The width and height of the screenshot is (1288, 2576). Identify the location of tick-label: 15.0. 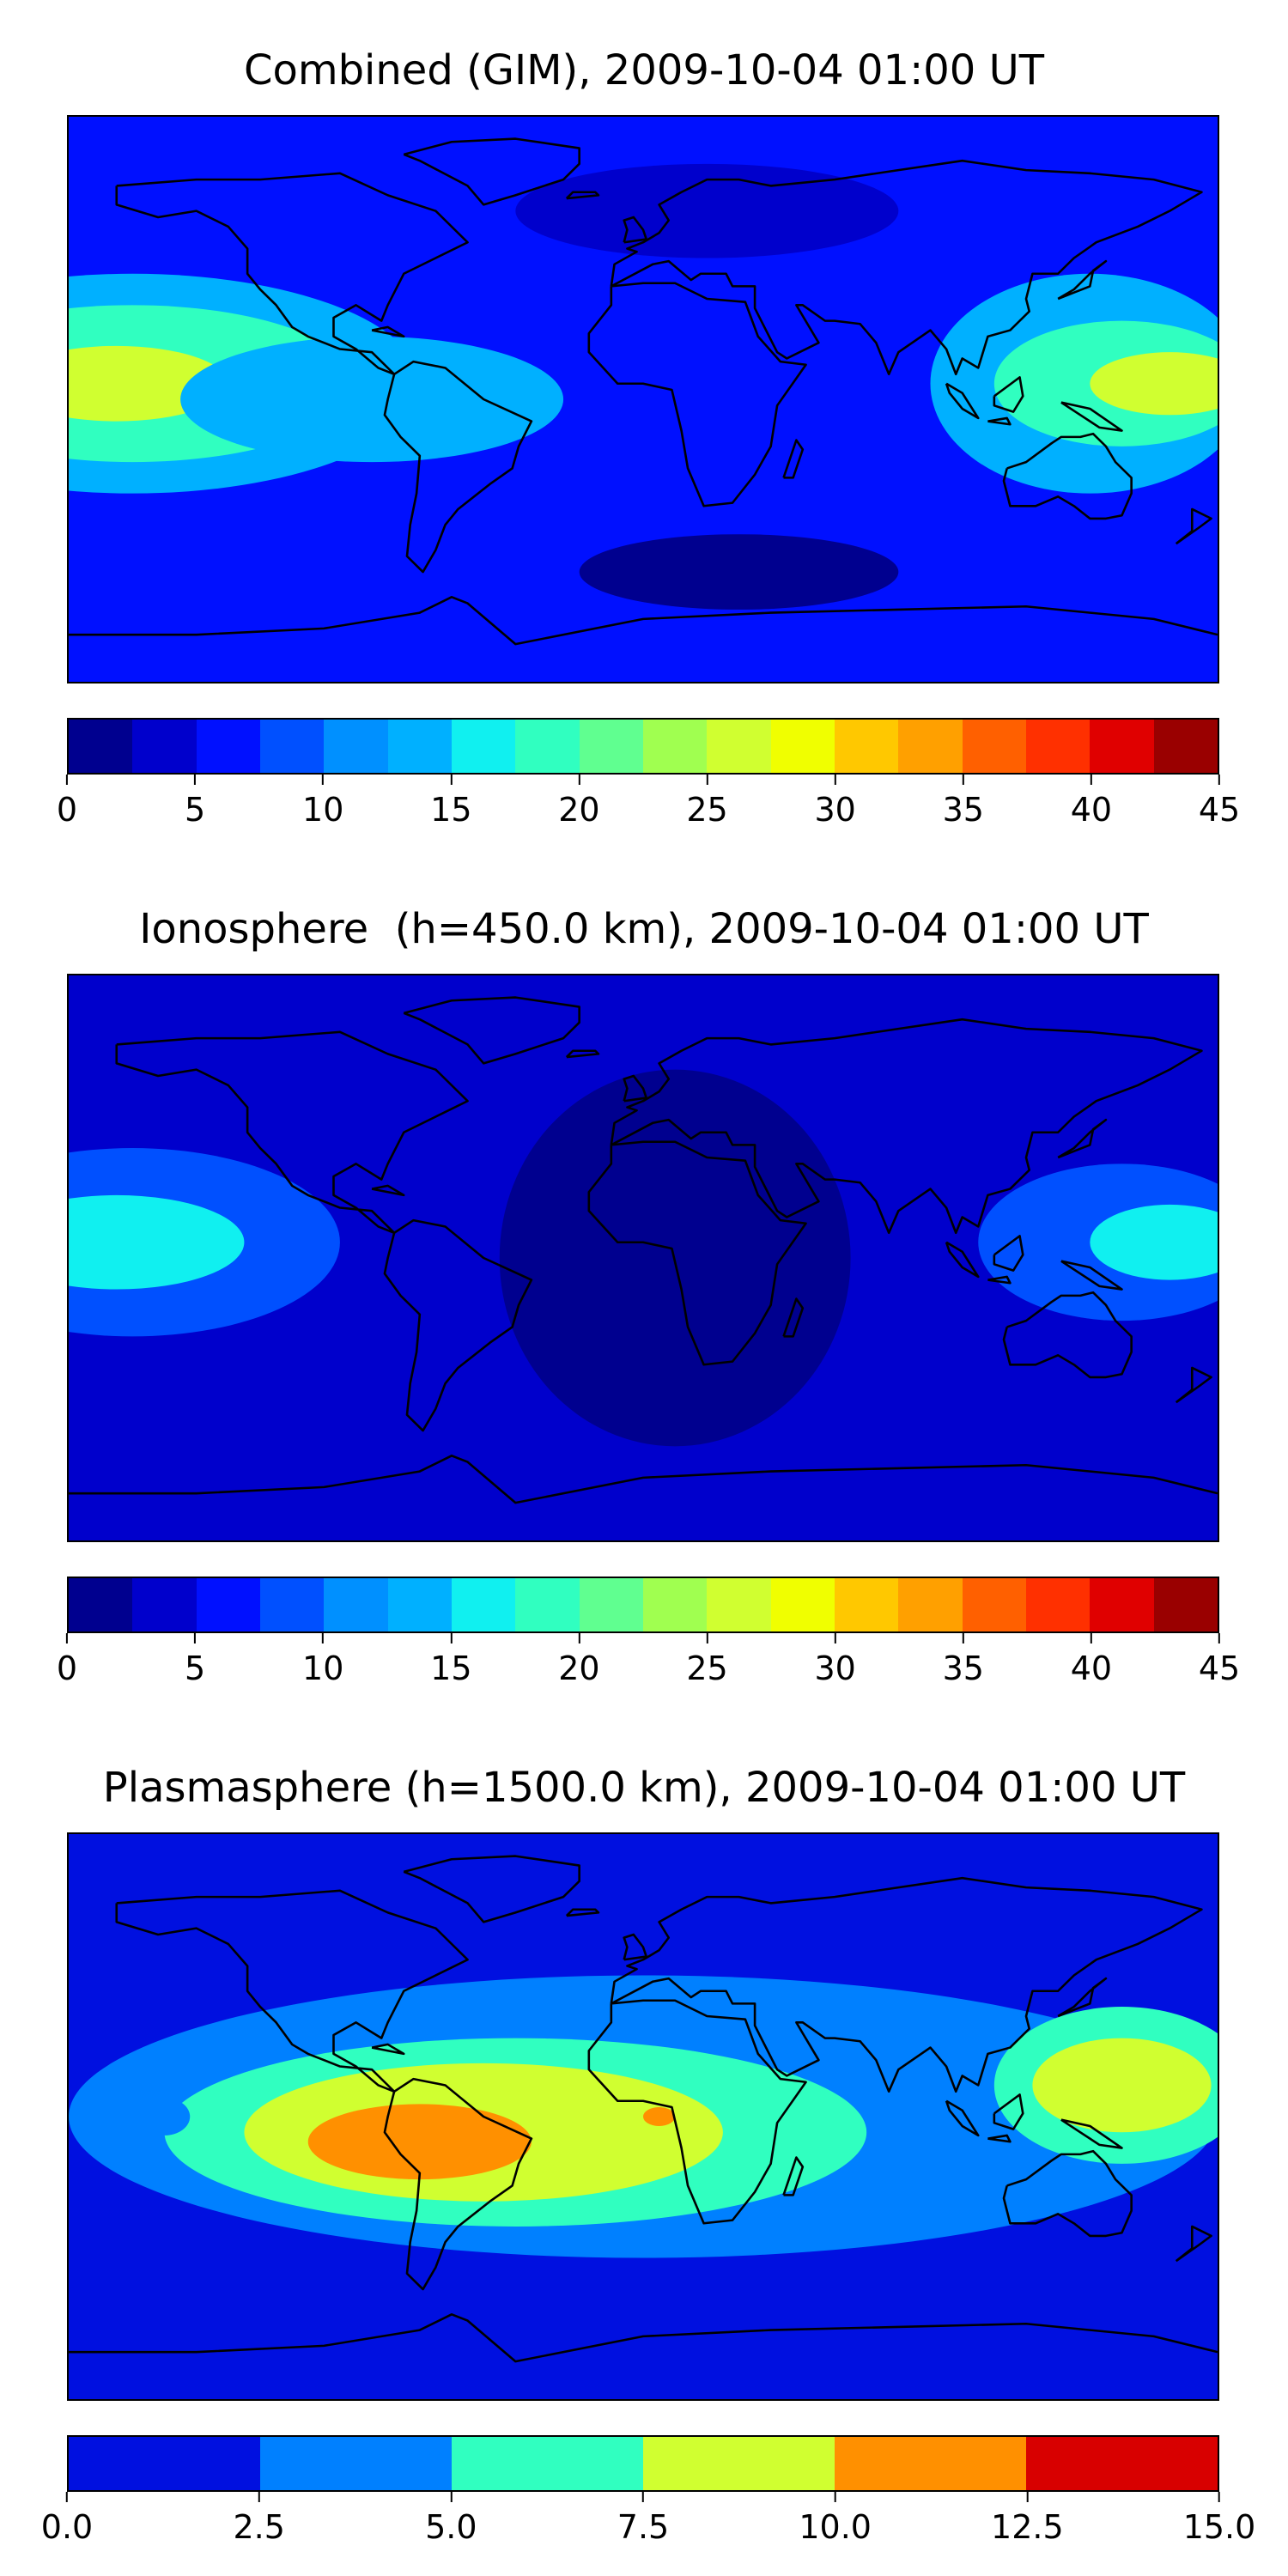
(1219, 2527).